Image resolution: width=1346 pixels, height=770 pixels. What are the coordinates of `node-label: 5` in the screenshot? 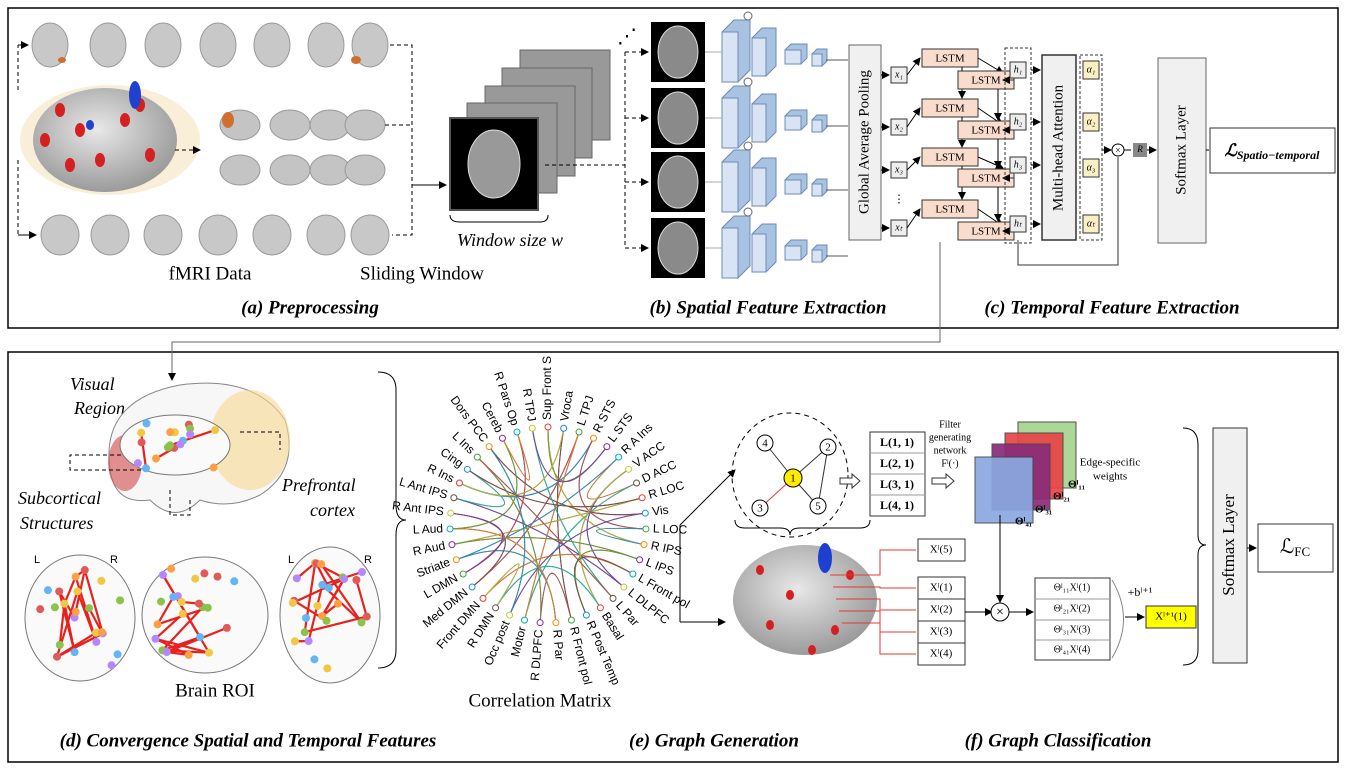 It's located at (818, 507).